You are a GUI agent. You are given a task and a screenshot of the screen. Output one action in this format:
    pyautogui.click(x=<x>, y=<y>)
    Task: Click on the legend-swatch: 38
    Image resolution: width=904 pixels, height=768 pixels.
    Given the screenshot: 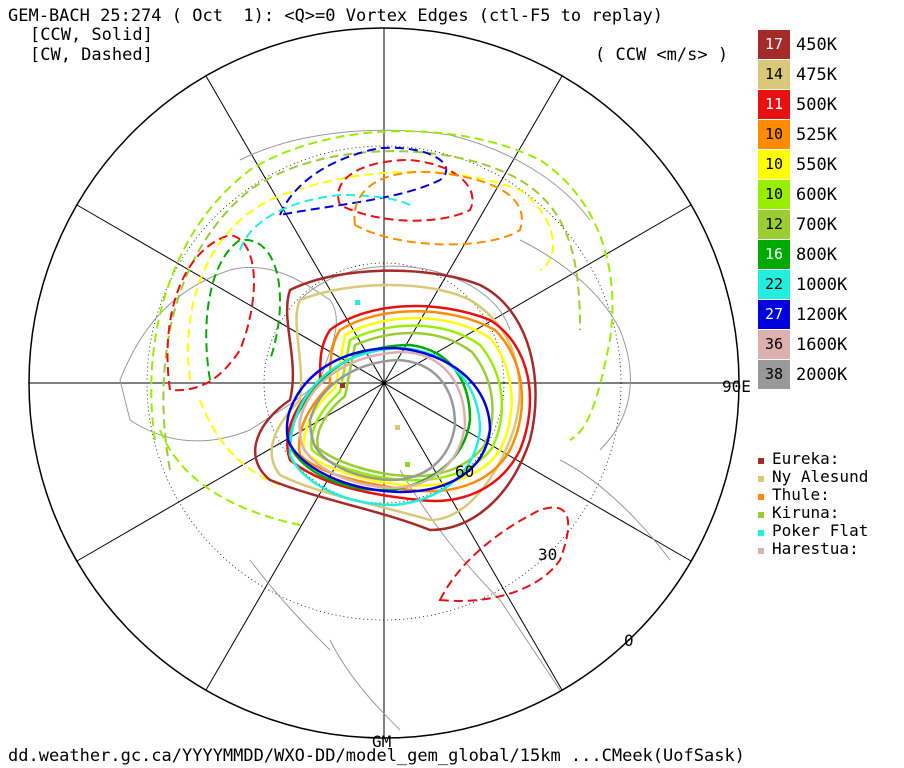 What is the action you would take?
    pyautogui.click(x=774, y=374)
    